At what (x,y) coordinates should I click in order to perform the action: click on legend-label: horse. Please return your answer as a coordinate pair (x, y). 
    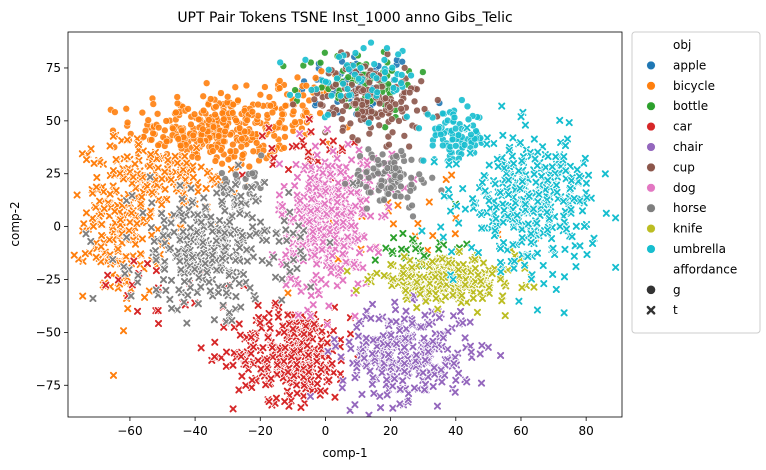
    Looking at the image, I should click on (690, 208).